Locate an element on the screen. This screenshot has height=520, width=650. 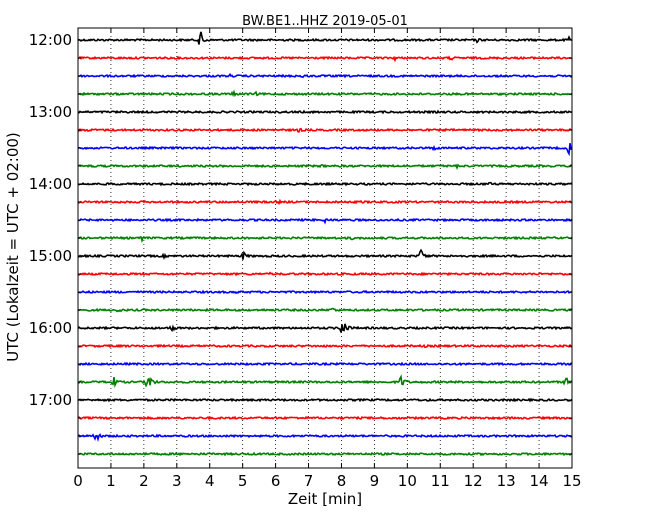
x-tick-label: 6 is located at coordinates (276, 481).